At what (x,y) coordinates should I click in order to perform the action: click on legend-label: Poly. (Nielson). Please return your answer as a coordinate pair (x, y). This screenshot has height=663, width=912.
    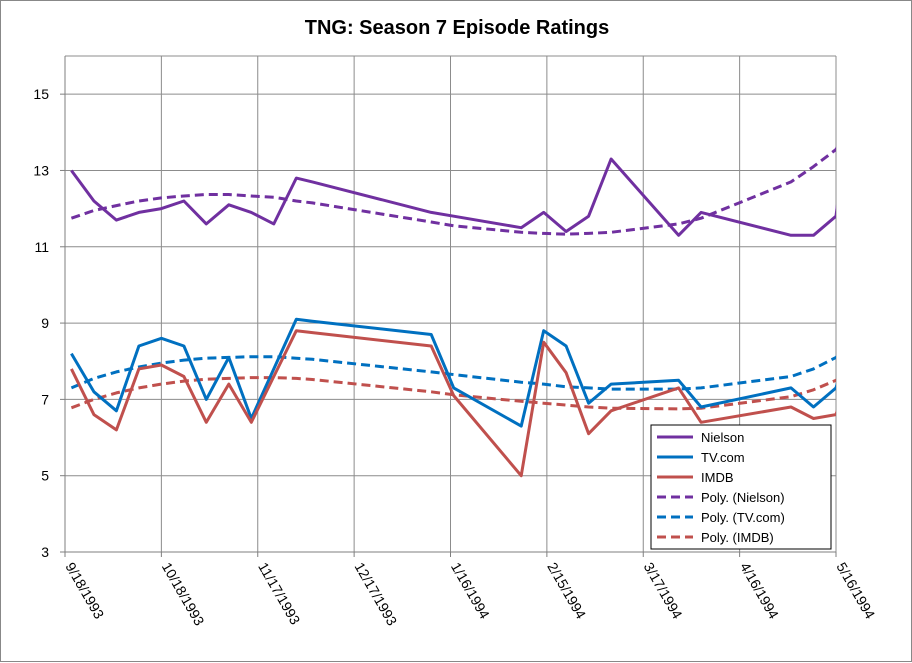
    Looking at the image, I should click on (743, 497).